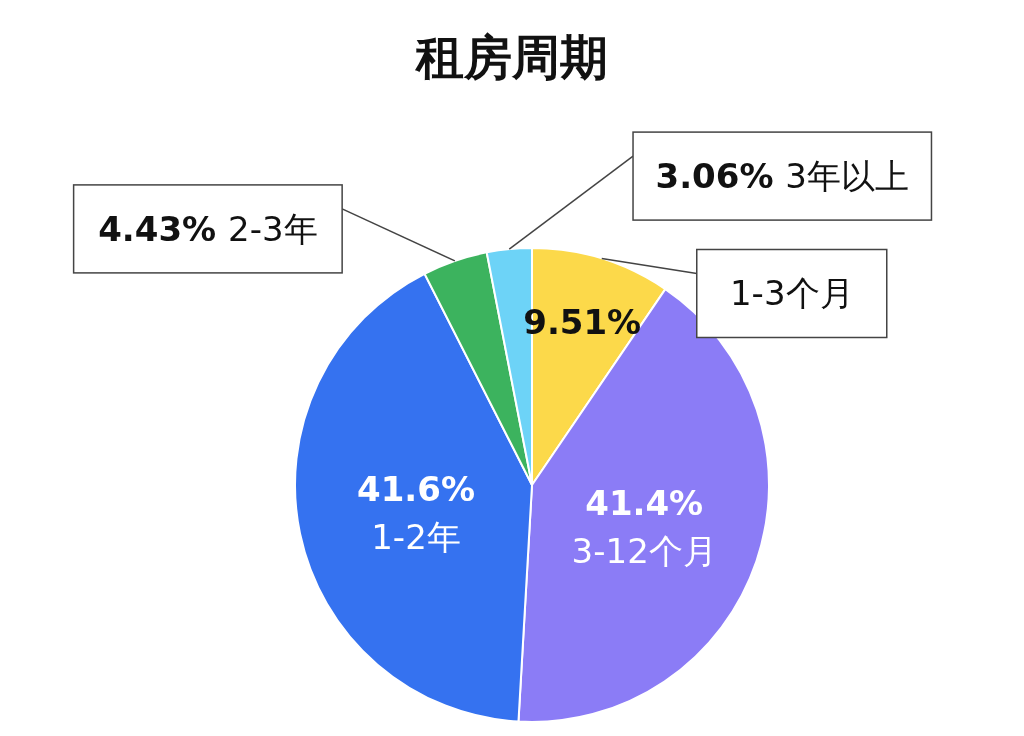 This screenshot has height=736, width=1024. What do you see at coordinates (163, 228) in the screenshot?
I see `data-label: 4.43%` at bounding box center [163, 228].